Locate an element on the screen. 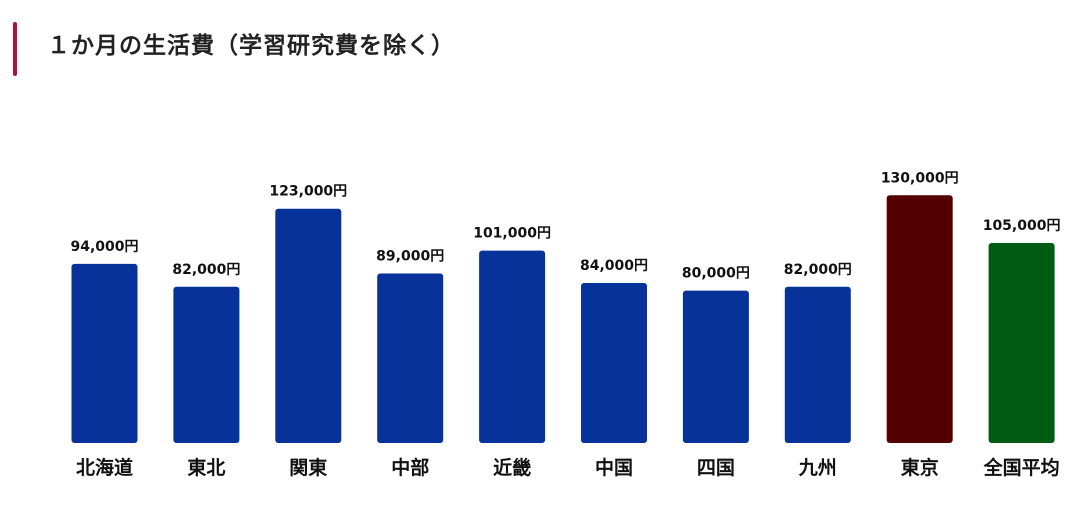 The height and width of the screenshot is (506, 1080). category-label-3: 中部 is located at coordinates (410, 467).